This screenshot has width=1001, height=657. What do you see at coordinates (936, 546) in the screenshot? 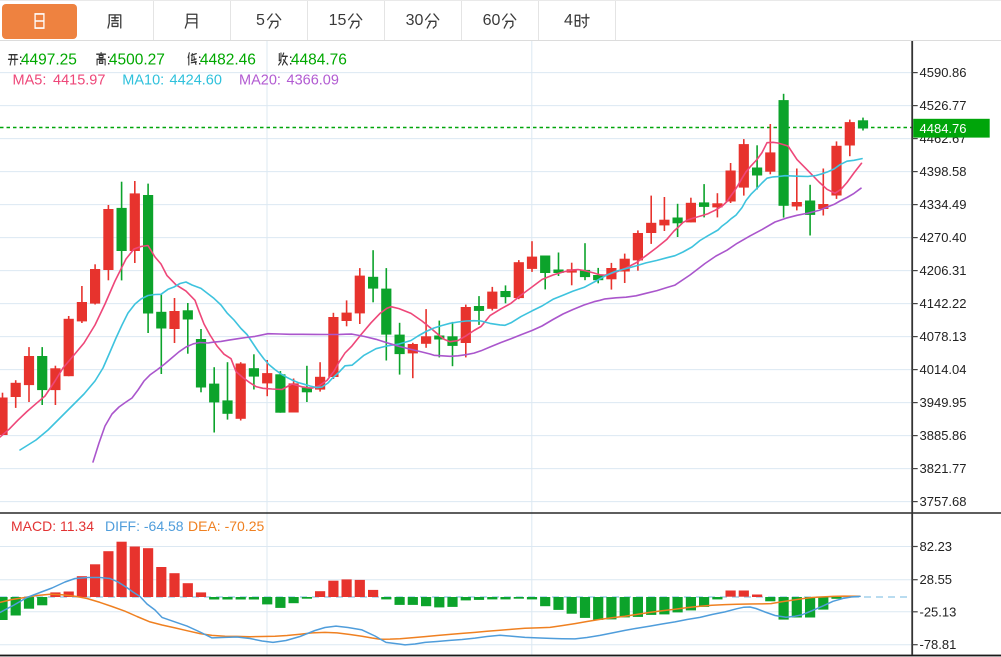
I see `svg-text: 82.23` at bounding box center [936, 546].